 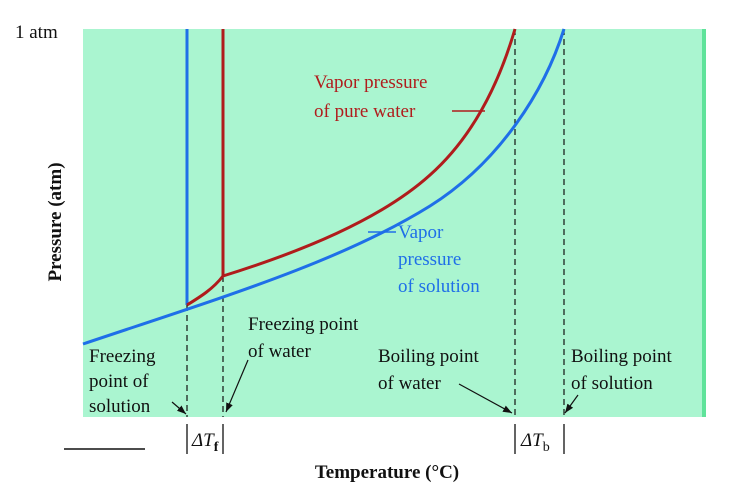 I want to click on plot-right-edge, so click(x=704, y=223).